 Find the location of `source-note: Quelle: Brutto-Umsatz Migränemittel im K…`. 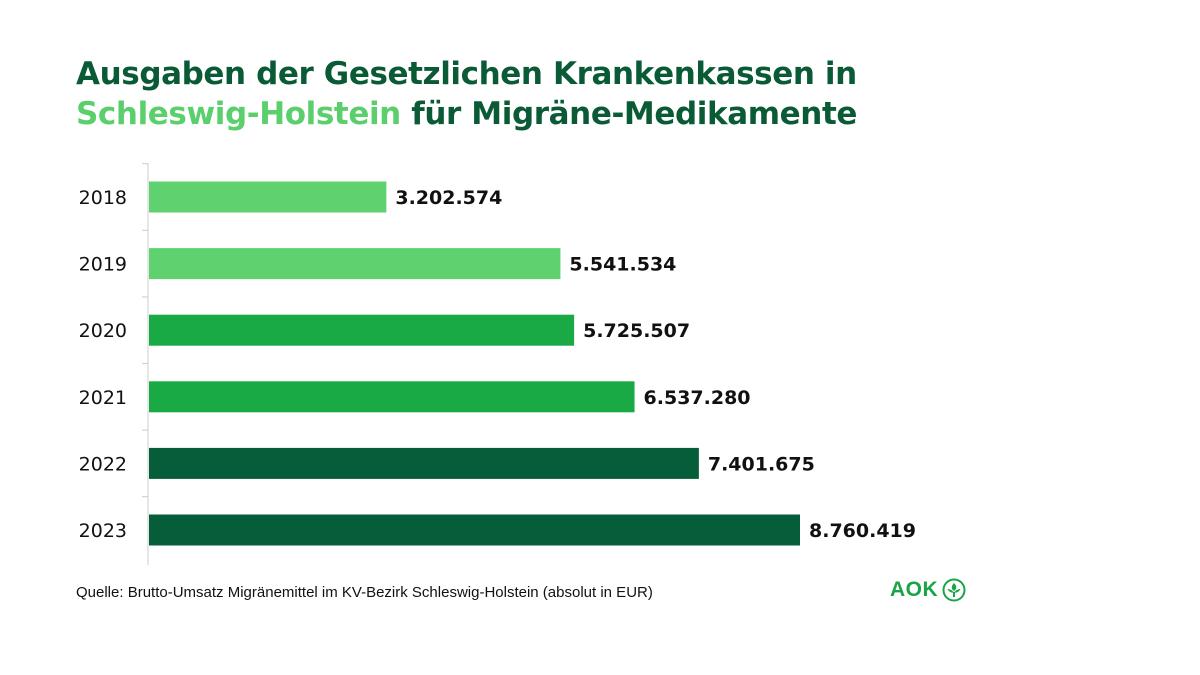

source-note: Quelle: Brutto-Umsatz Migränemittel im K… is located at coordinates (364, 592).